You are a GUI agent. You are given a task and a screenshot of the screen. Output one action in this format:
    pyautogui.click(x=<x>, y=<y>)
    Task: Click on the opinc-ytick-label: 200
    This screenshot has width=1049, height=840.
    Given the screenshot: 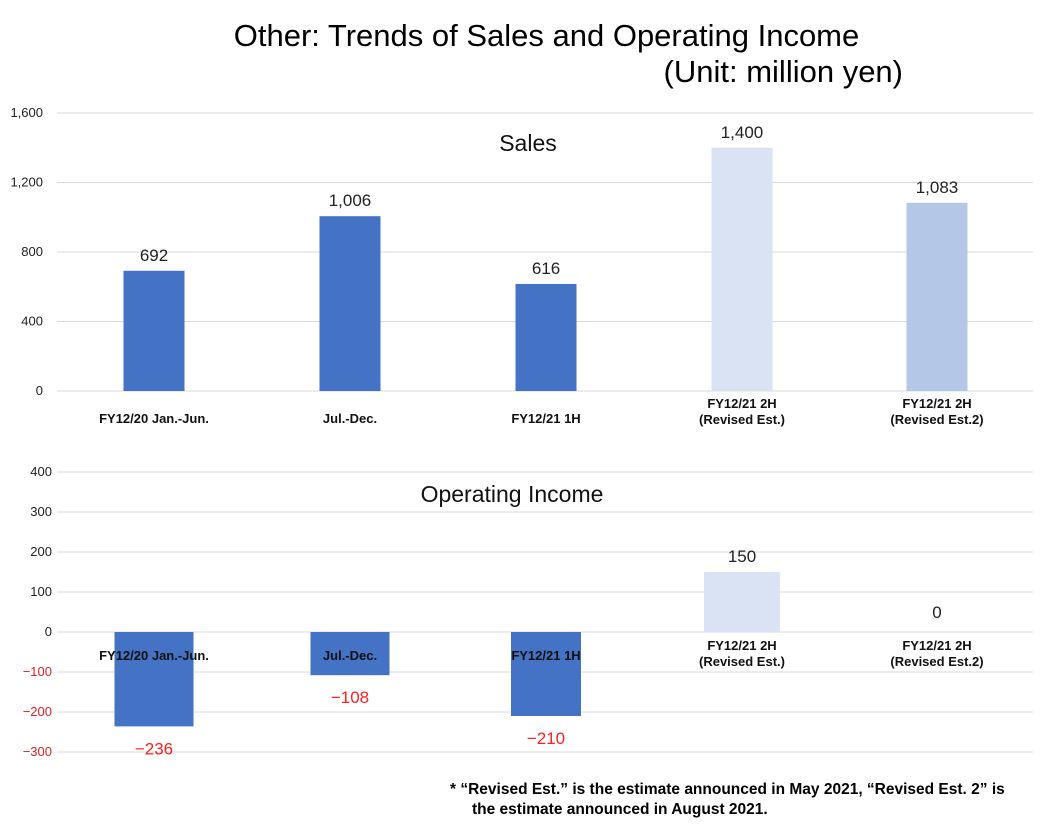 What is the action you would take?
    pyautogui.click(x=41, y=551)
    